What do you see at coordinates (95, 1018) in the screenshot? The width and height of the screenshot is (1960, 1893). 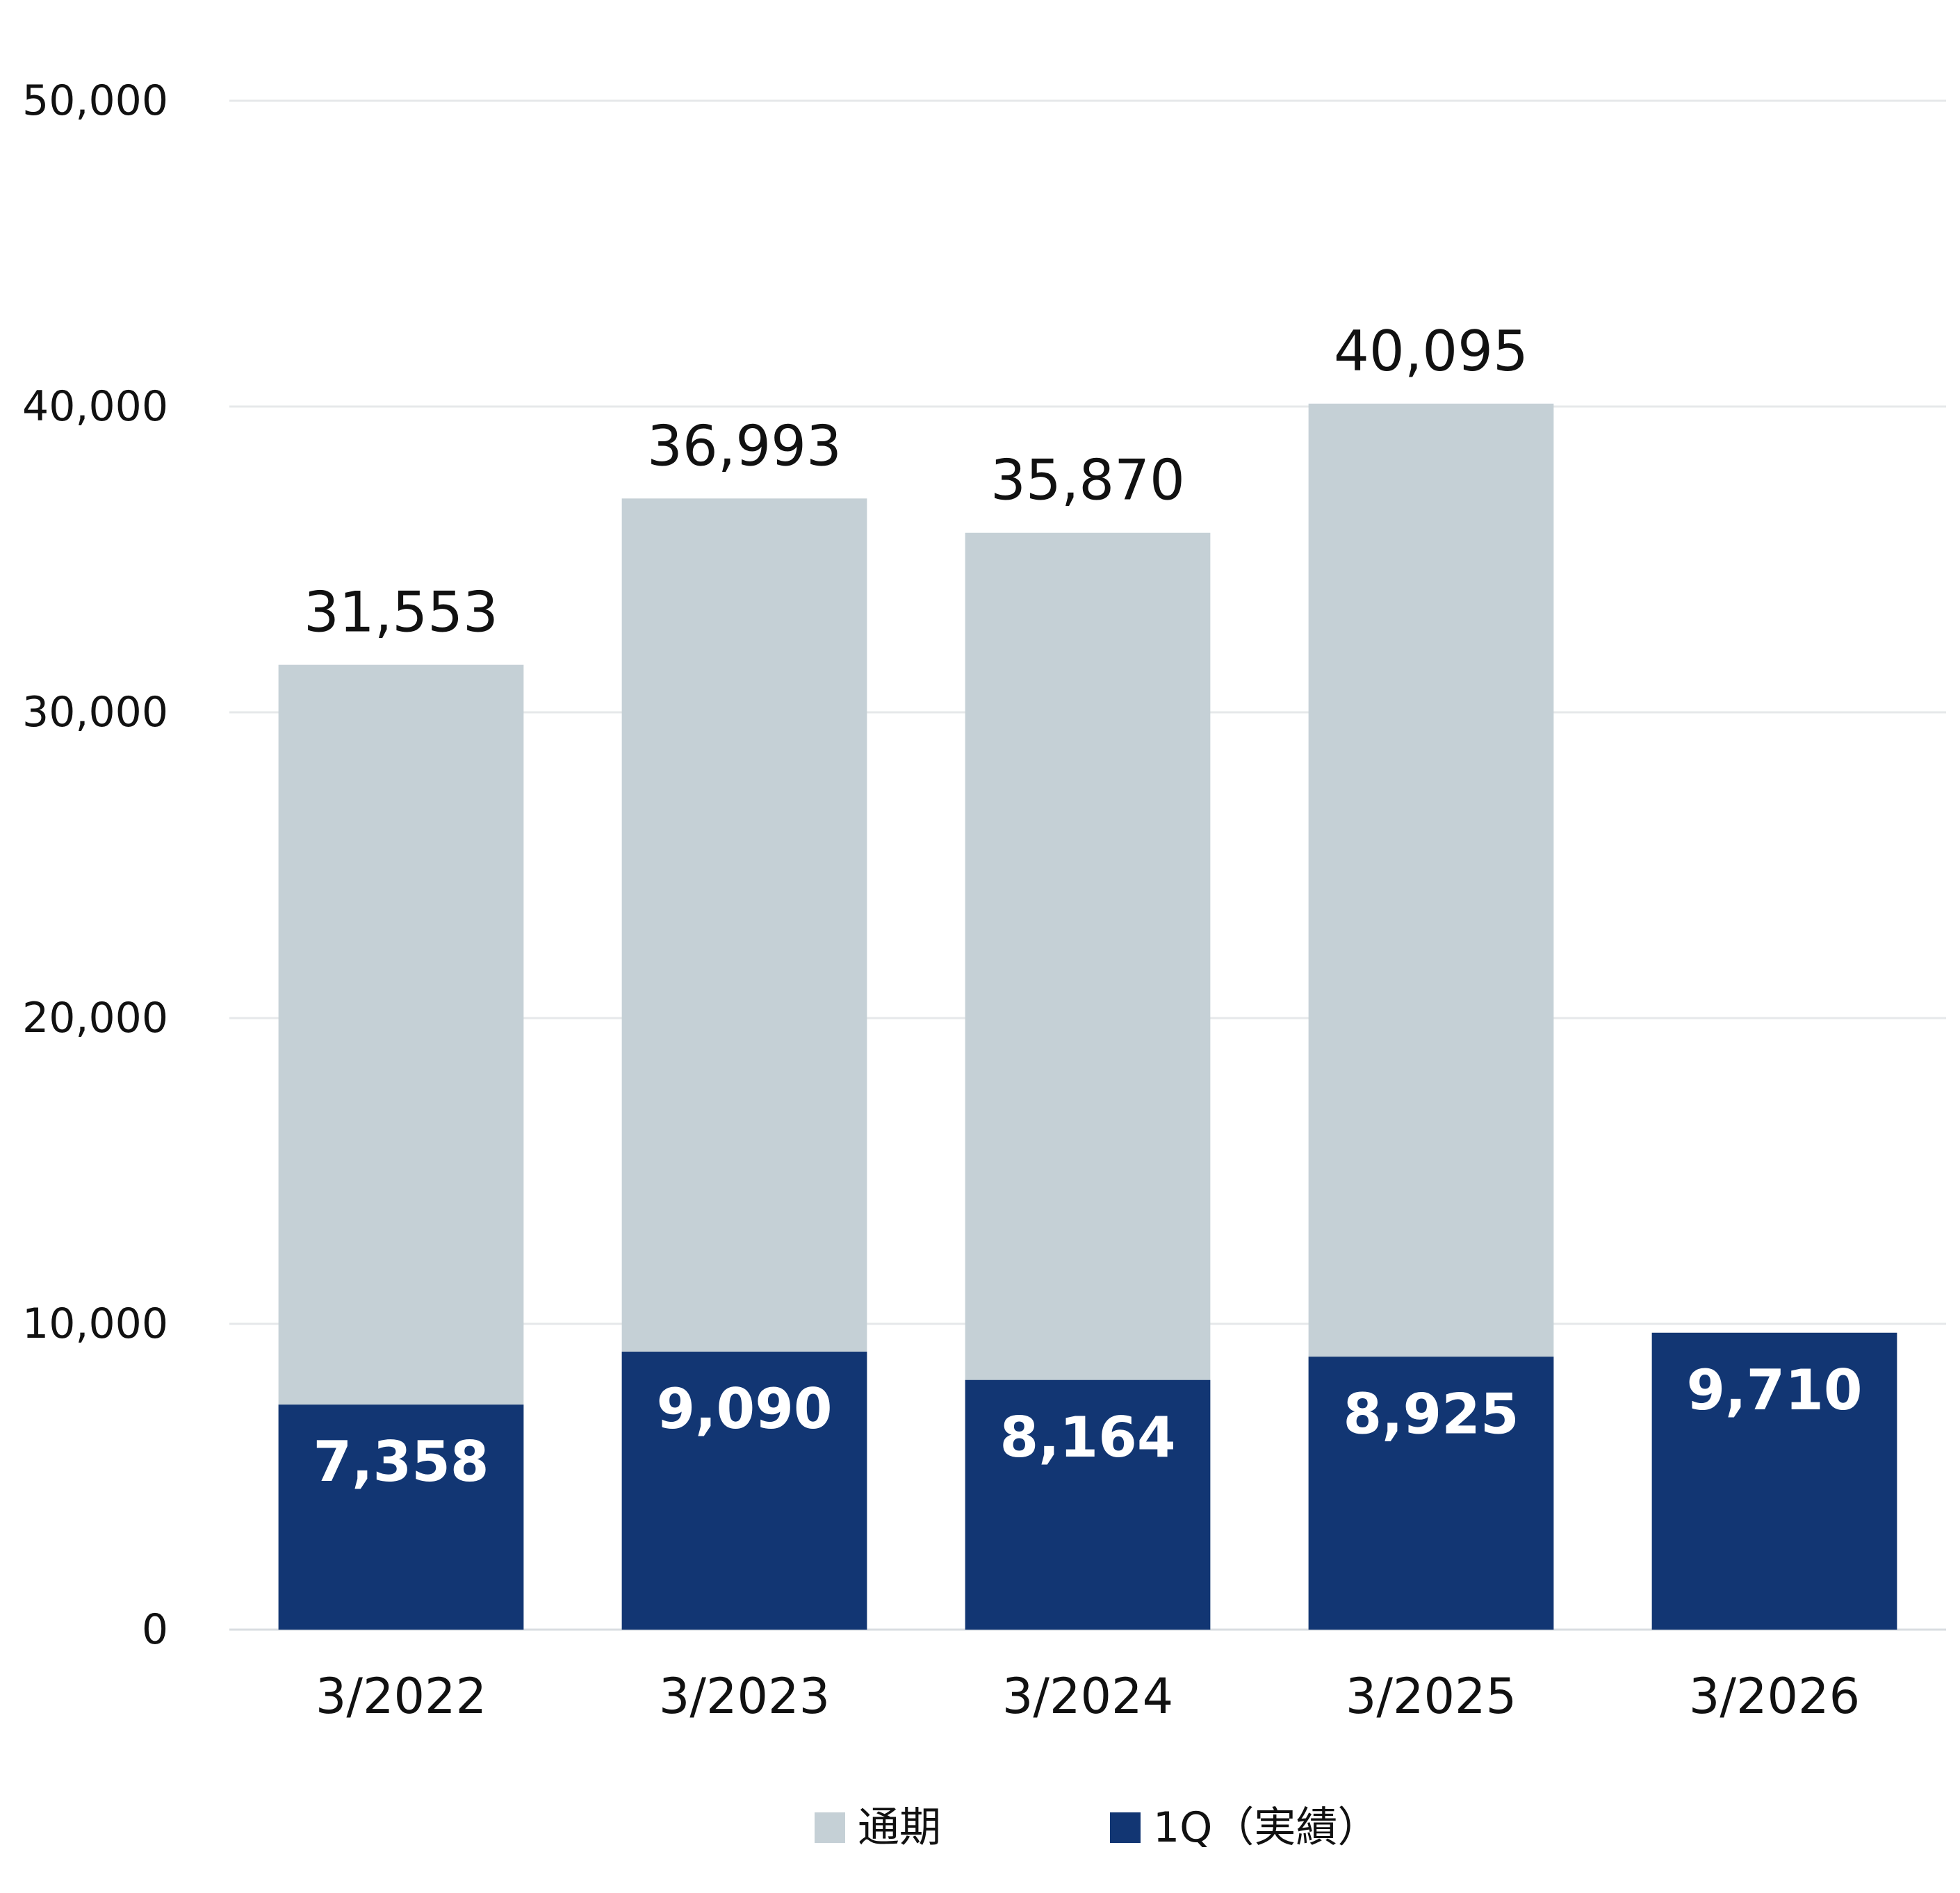 I see `y-tick-label: 20,000` at bounding box center [95, 1018].